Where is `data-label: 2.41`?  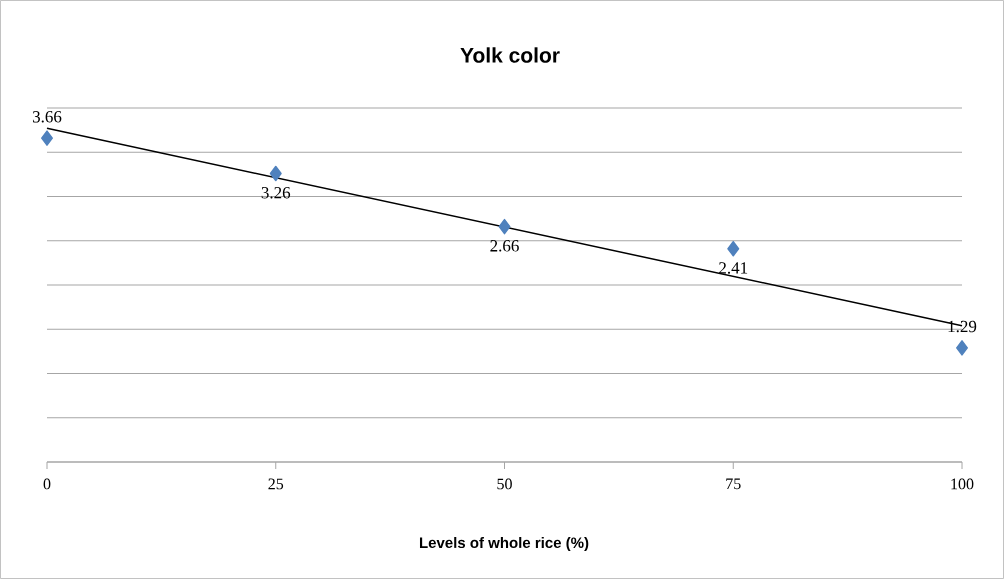 data-label: 2.41 is located at coordinates (733, 268).